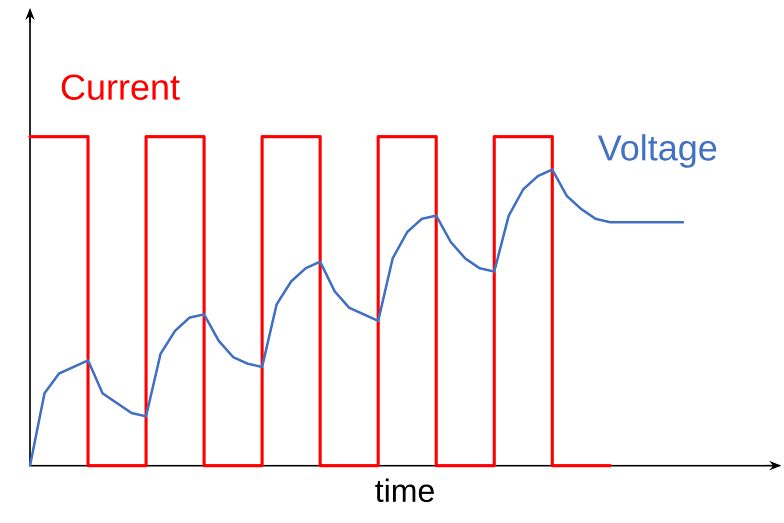 This screenshot has width=784, height=523. Describe the element at coordinates (121, 87) in the screenshot. I see `series-label: Current` at that location.